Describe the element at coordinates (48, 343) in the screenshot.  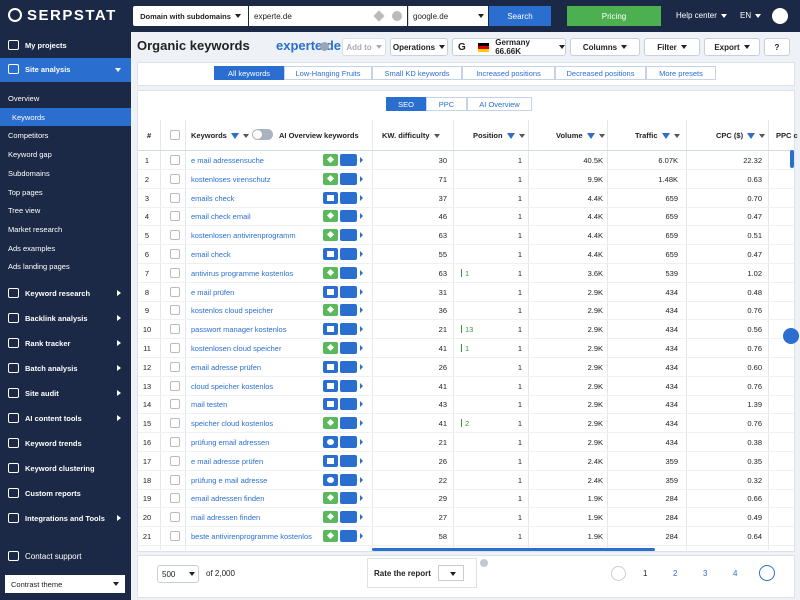
I see `menu-item: Rank tracker` at that location.